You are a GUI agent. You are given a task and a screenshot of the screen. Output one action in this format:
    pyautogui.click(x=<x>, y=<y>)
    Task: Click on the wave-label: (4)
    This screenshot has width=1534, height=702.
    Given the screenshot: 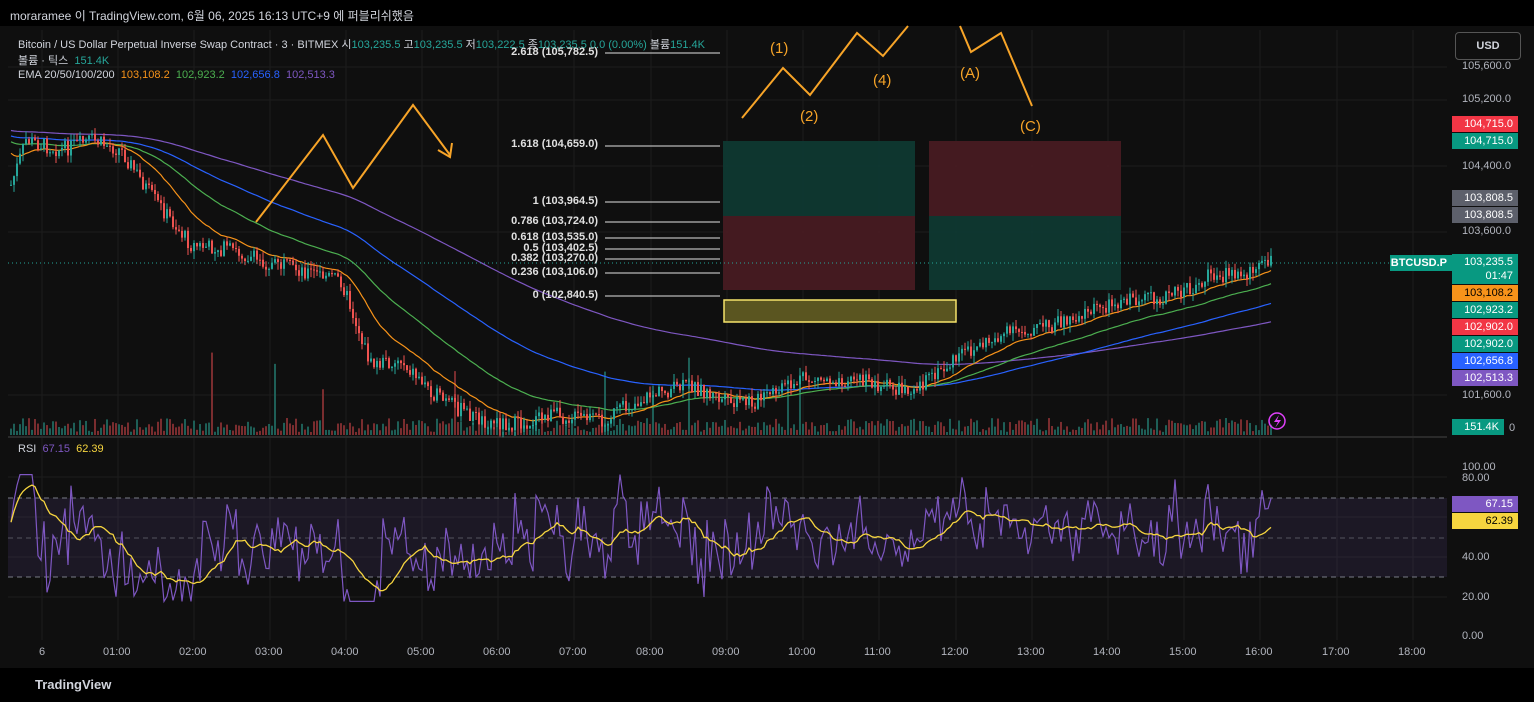 What is the action you would take?
    pyautogui.click(x=882, y=80)
    